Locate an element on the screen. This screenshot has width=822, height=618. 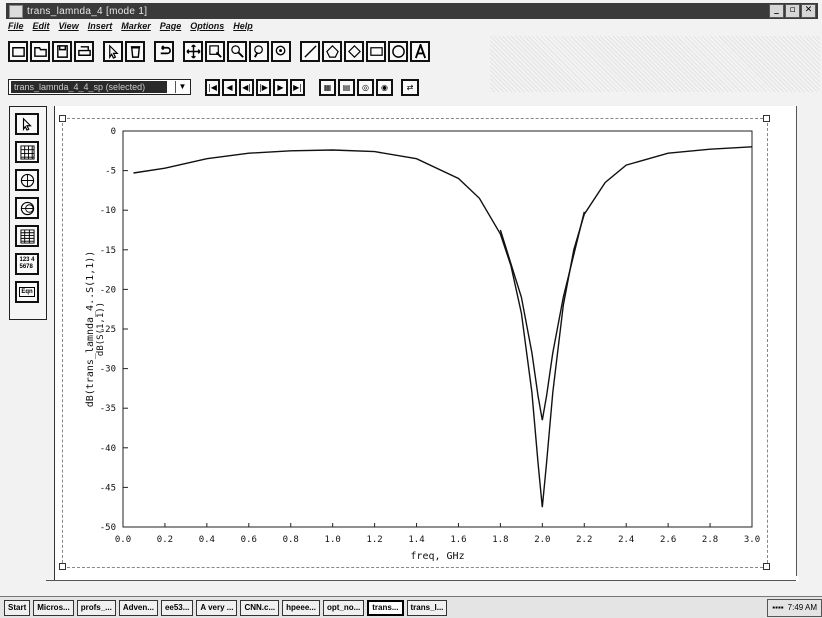
menu-options: Options is located at coordinates (207, 26).